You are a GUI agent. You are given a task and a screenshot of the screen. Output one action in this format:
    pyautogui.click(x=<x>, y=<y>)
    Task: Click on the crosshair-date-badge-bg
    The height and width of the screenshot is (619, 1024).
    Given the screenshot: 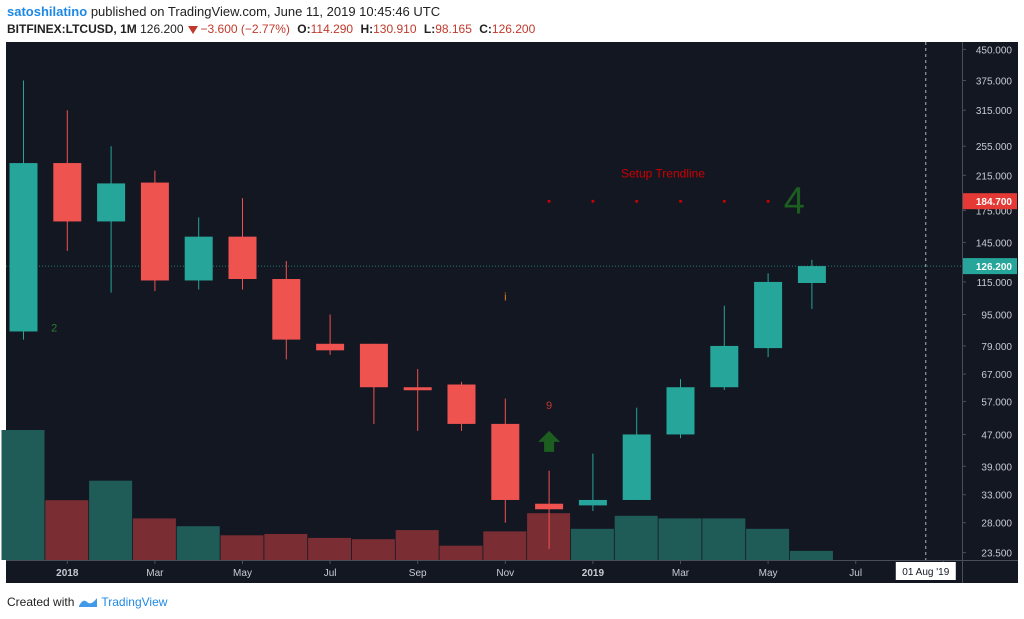 What is the action you would take?
    pyautogui.click(x=925, y=571)
    